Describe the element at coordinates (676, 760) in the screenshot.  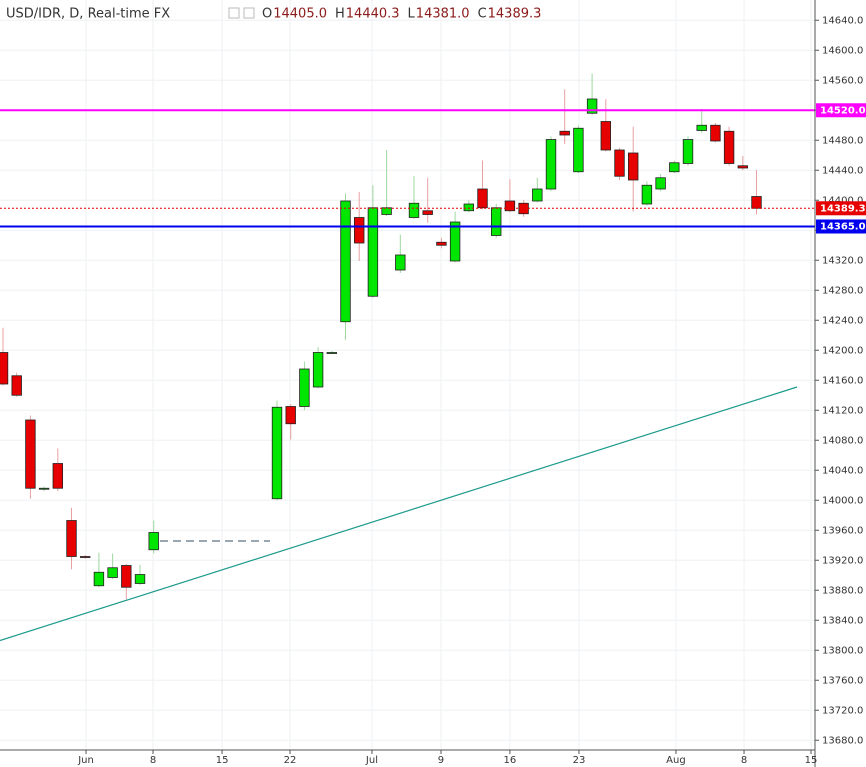
I see `x-tick-label: Aug` at that location.